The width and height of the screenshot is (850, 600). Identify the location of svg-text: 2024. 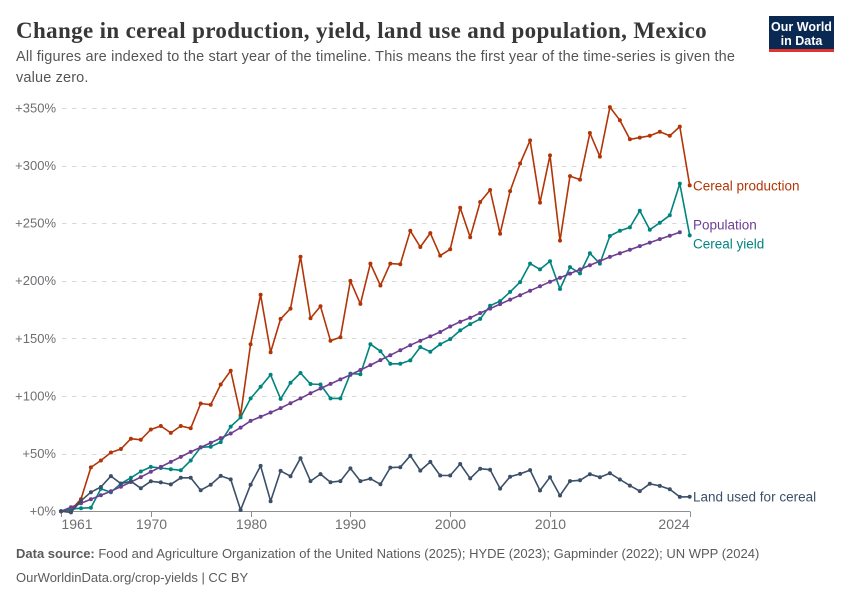
(673, 524).